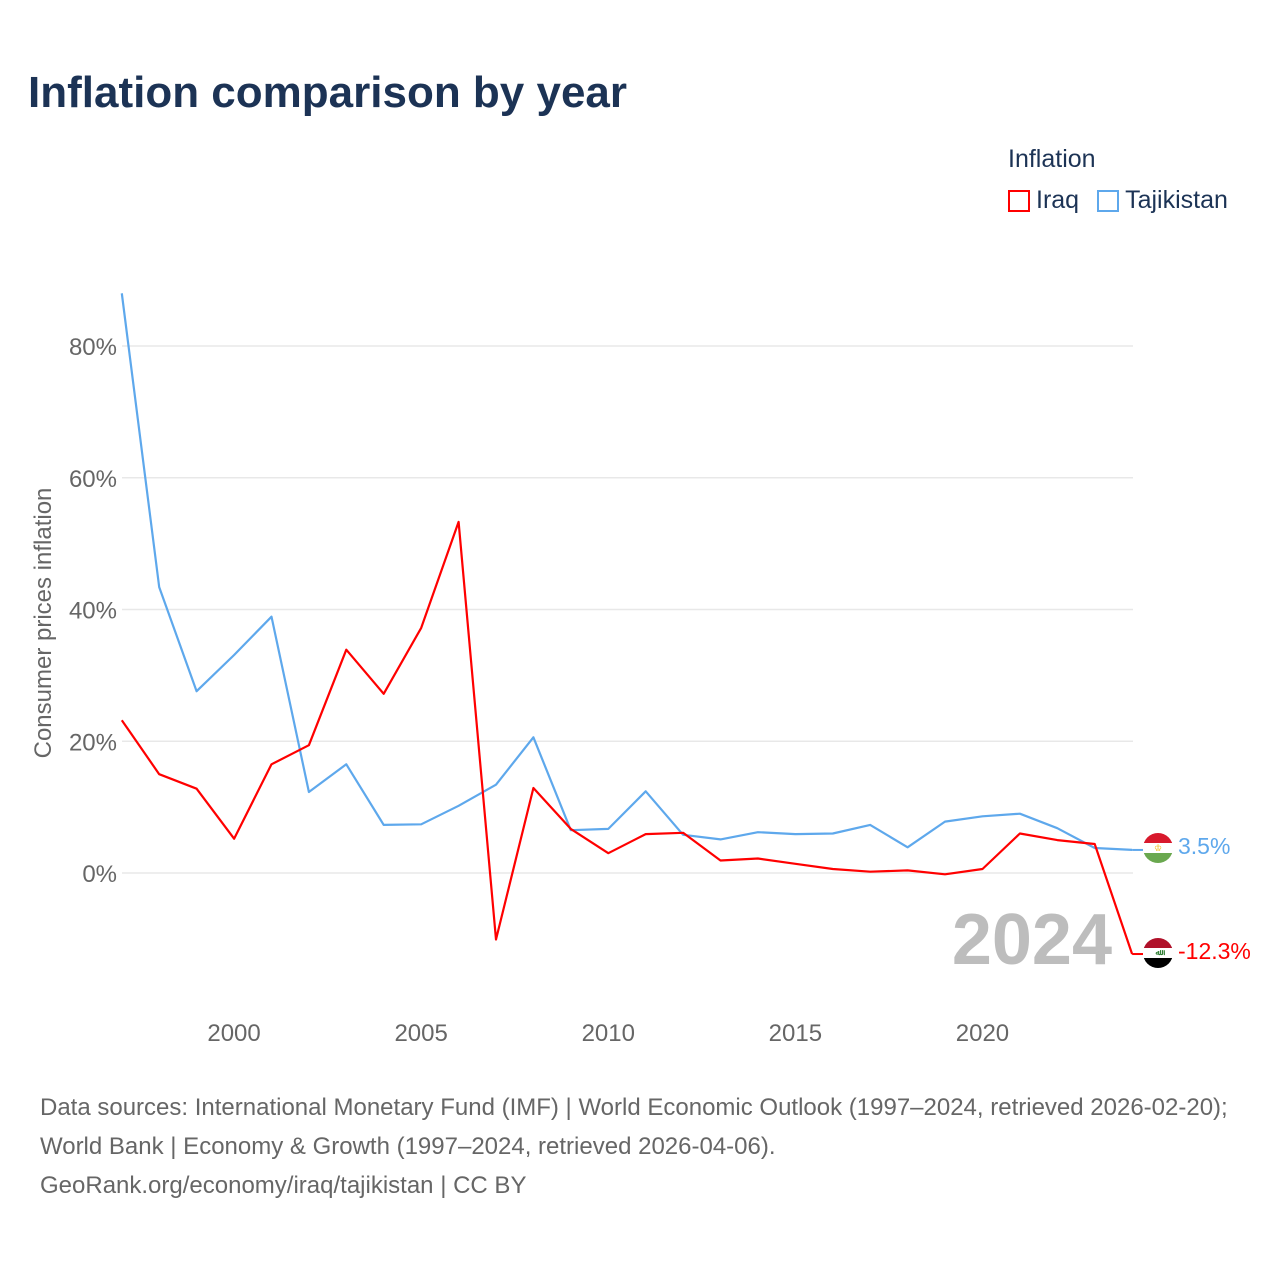  I want to click on x-tick-label: 2000, so click(233, 1033).